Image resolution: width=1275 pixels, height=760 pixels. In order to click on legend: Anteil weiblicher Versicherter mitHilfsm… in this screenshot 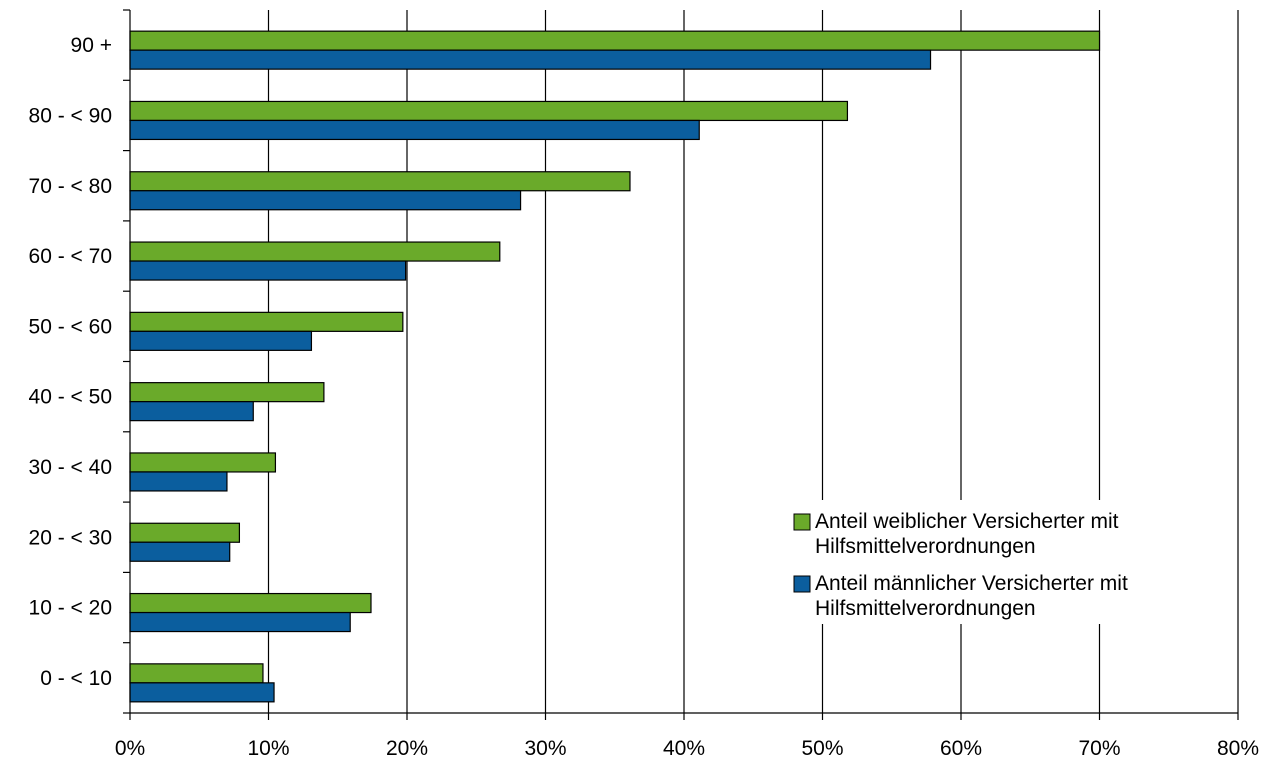, I will do `click(1000, 562)`.